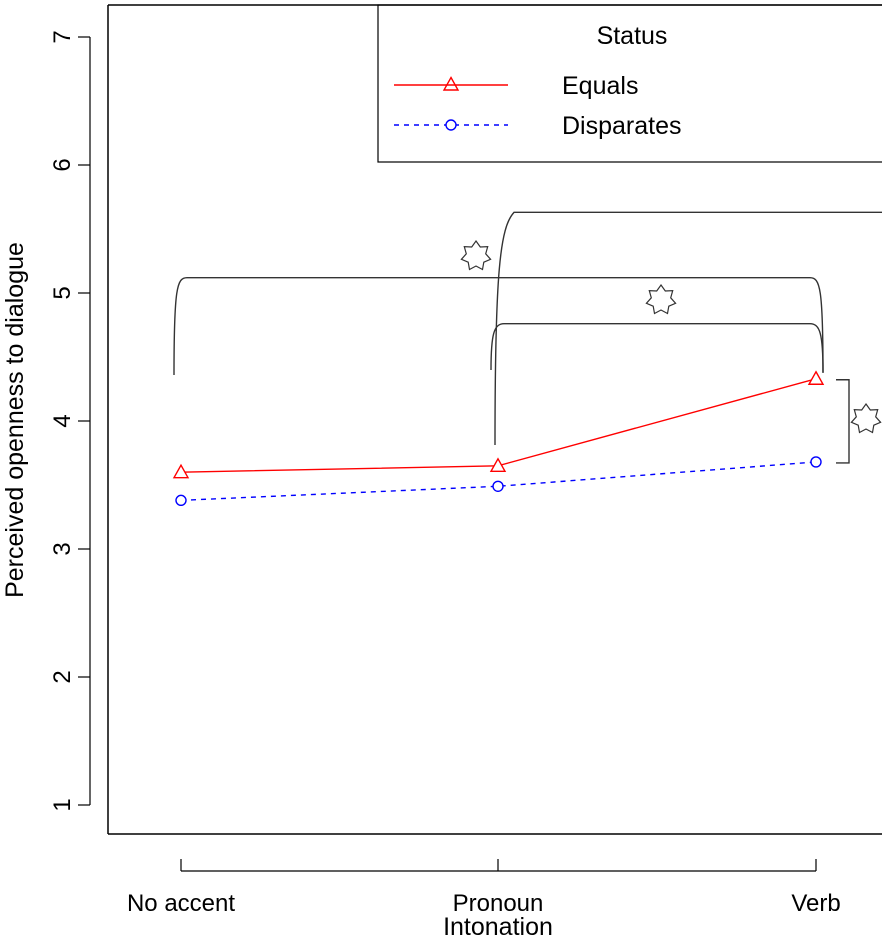  Describe the element at coordinates (632, 36) in the screenshot. I see `legend-title: Status` at that location.